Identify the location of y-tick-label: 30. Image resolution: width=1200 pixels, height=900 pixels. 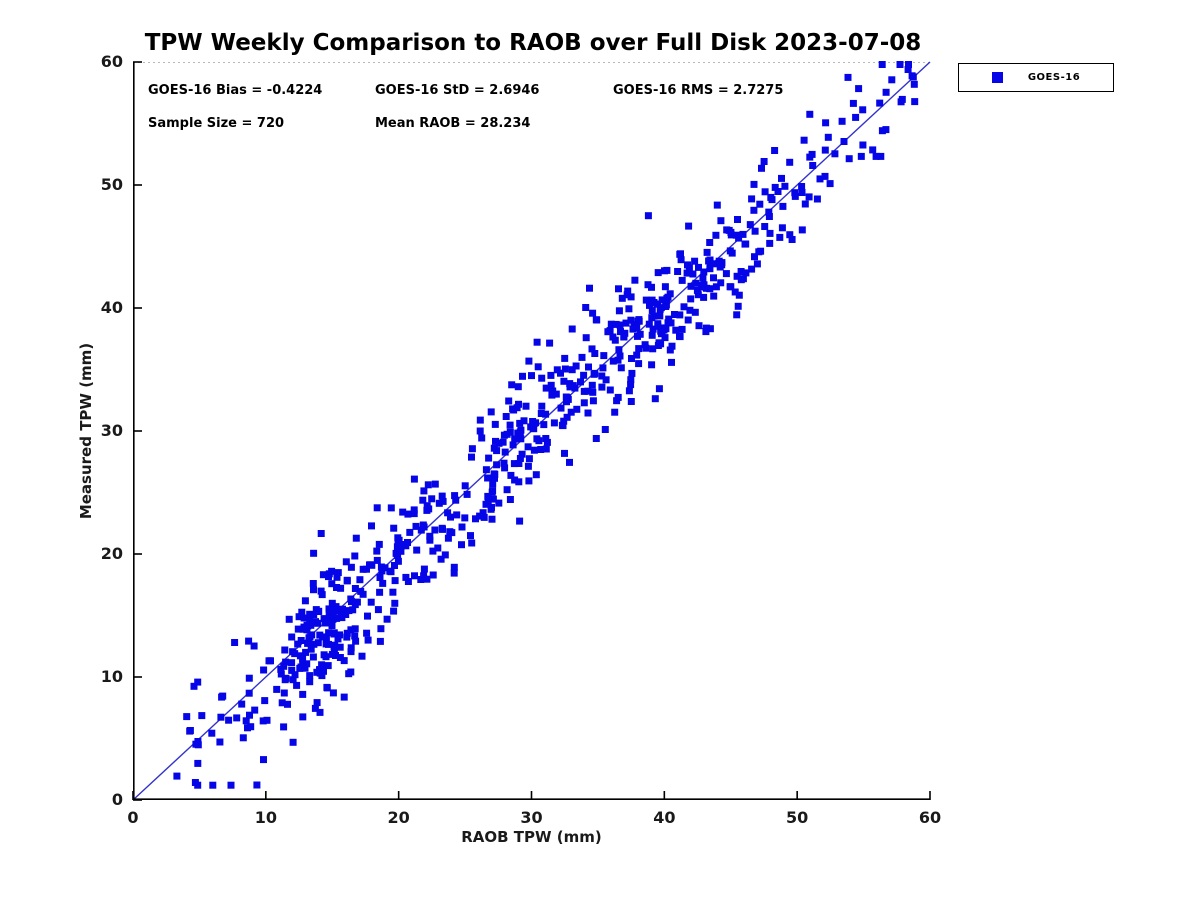
(111, 430).